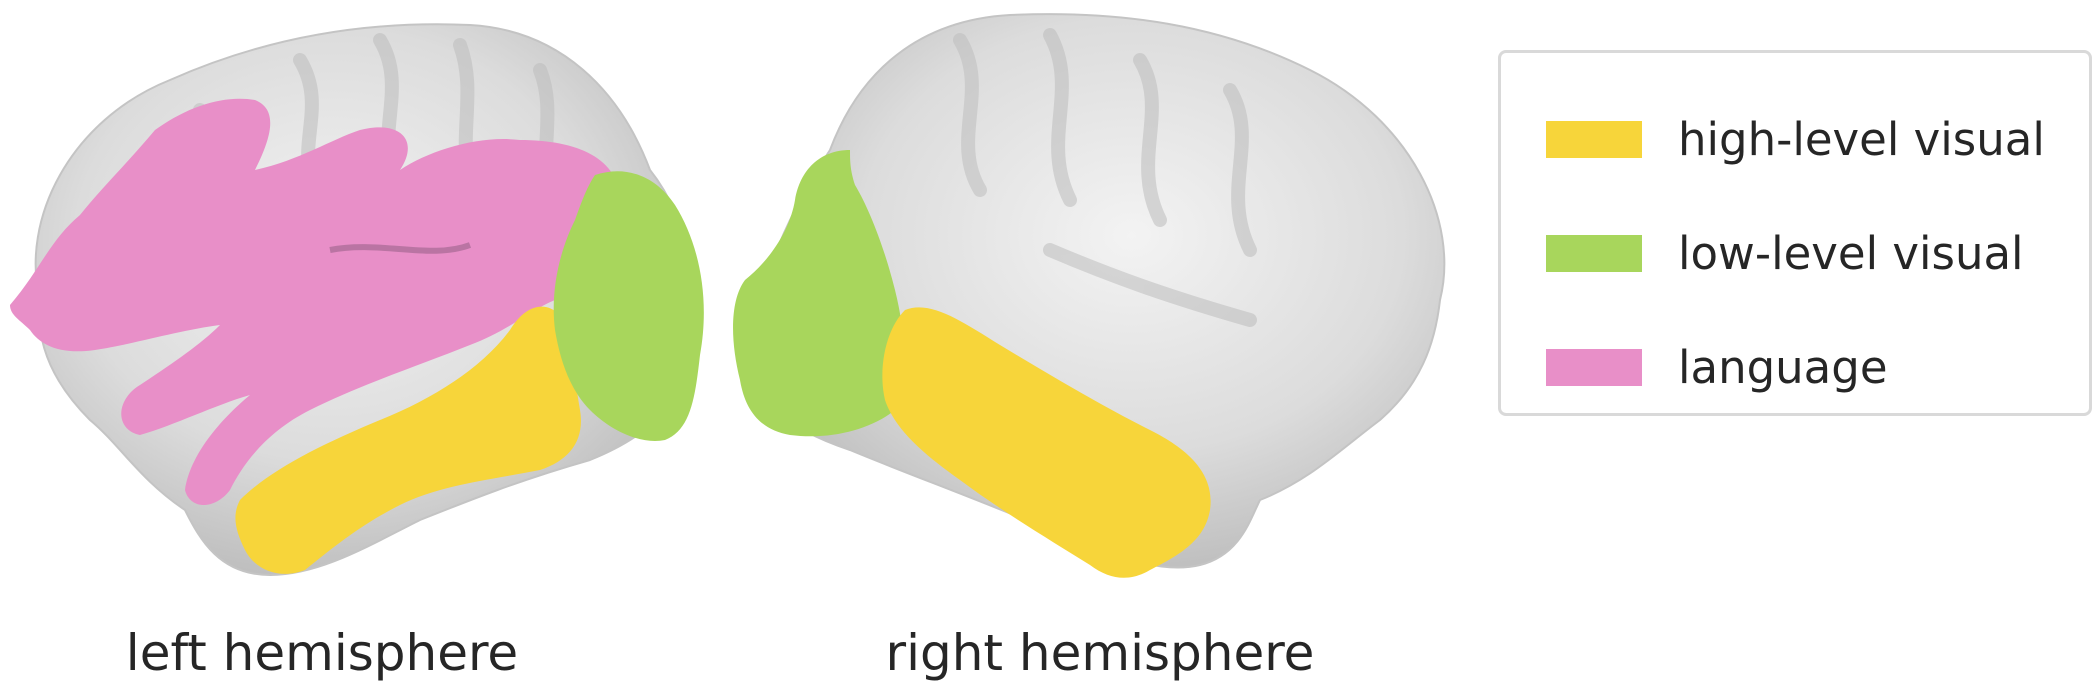 This screenshot has width=2096, height=699. Describe the element at coordinates (628, 306) in the screenshot. I see `left-low-level-visual-region` at that location.